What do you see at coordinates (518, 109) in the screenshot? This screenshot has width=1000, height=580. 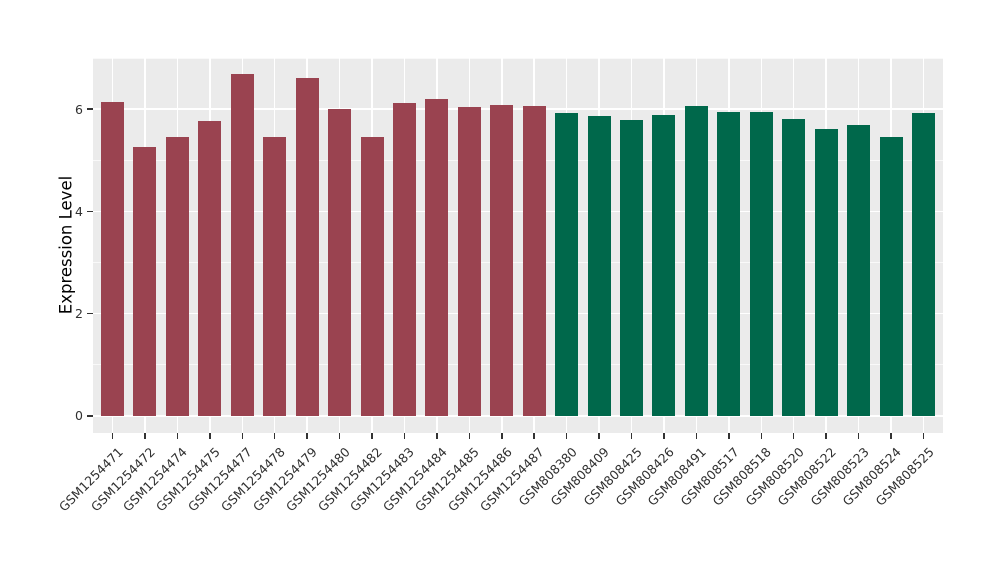 I see `gridline-major-y6` at bounding box center [518, 109].